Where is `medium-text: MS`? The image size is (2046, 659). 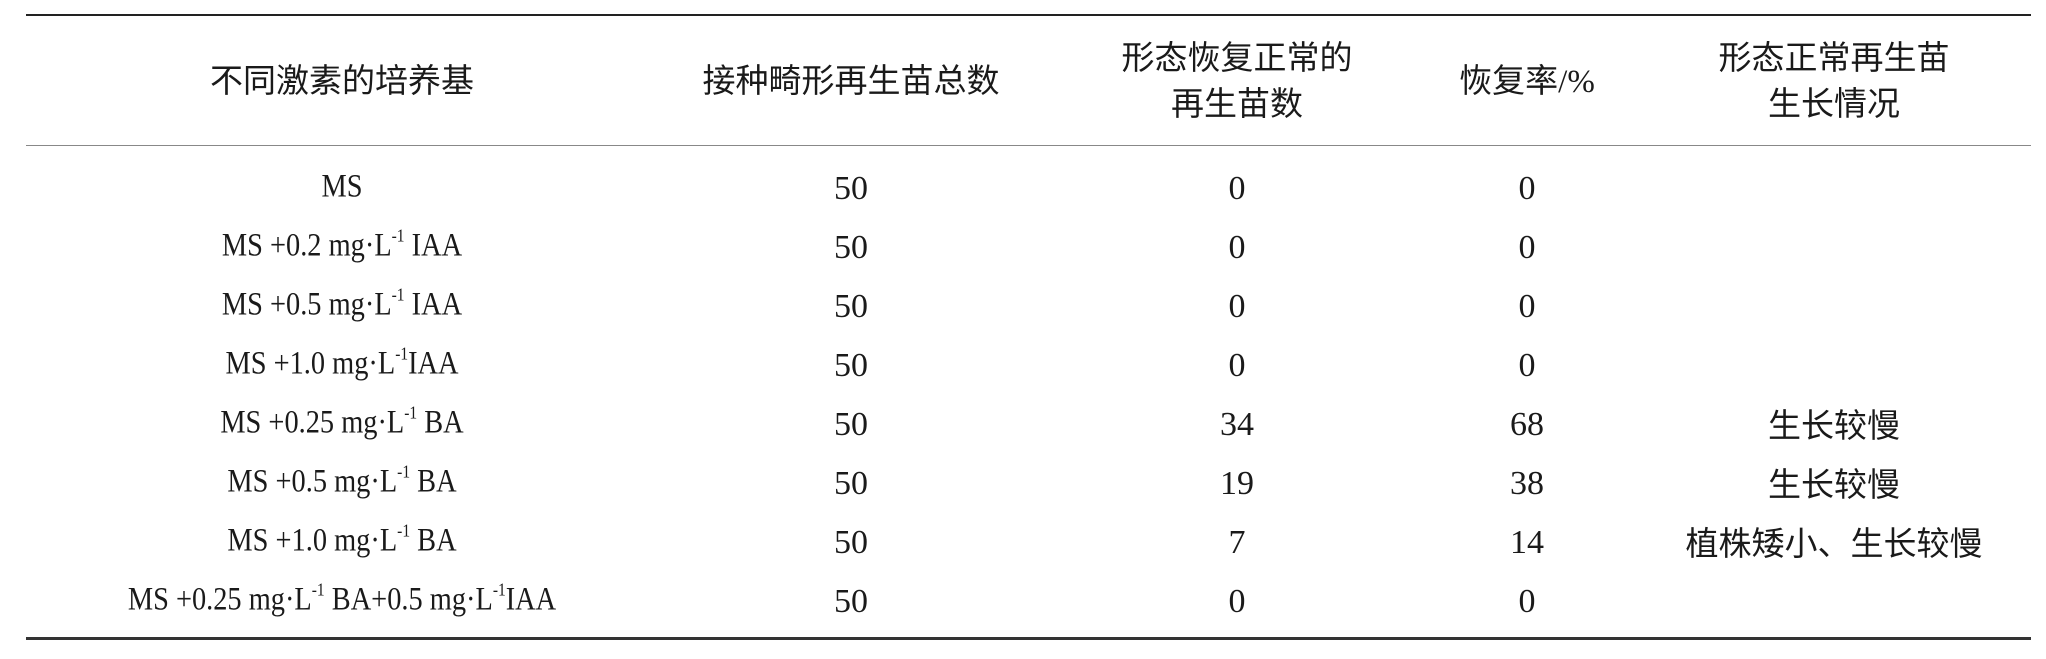 medium-text: MS is located at coordinates (342, 186).